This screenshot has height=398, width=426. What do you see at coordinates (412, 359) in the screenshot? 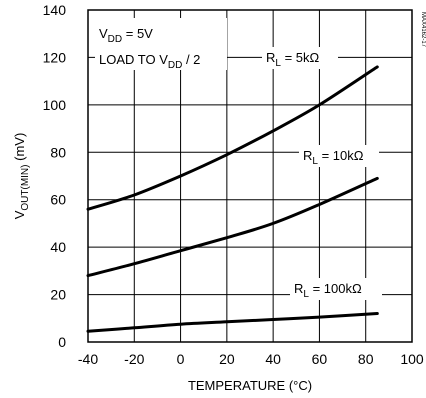
I see `x-tick-label: 100` at bounding box center [412, 359].